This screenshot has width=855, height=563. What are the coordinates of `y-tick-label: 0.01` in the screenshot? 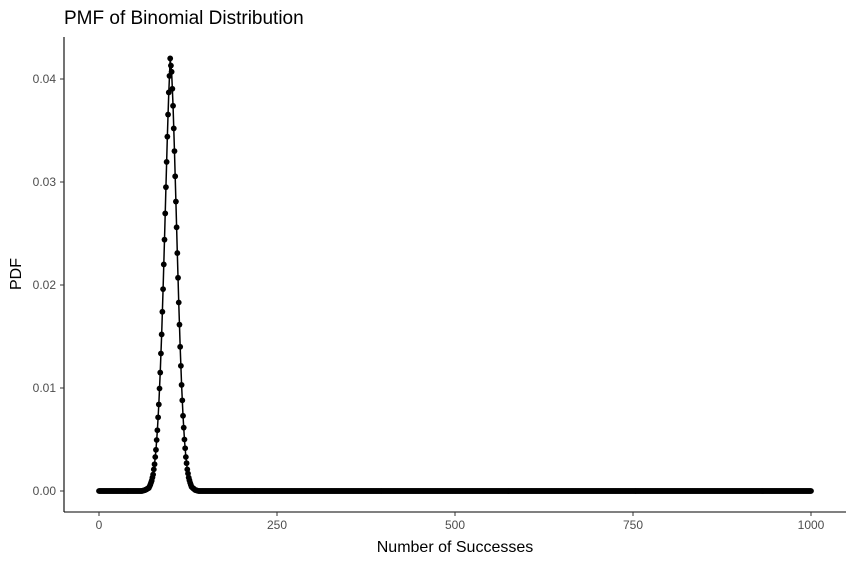 It's located at (45, 388).